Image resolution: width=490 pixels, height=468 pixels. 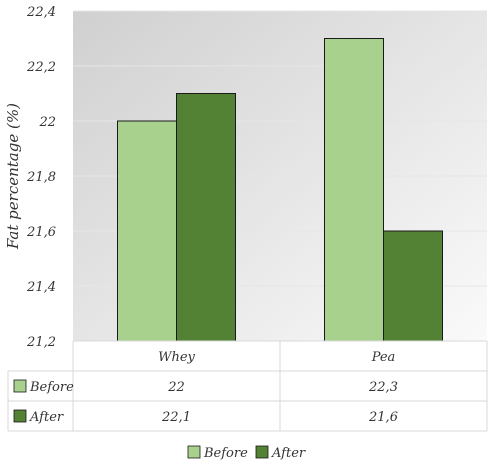 What do you see at coordinates (225, 453) in the screenshot?
I see `legend-label: Before` at bounding box center [225, 453].